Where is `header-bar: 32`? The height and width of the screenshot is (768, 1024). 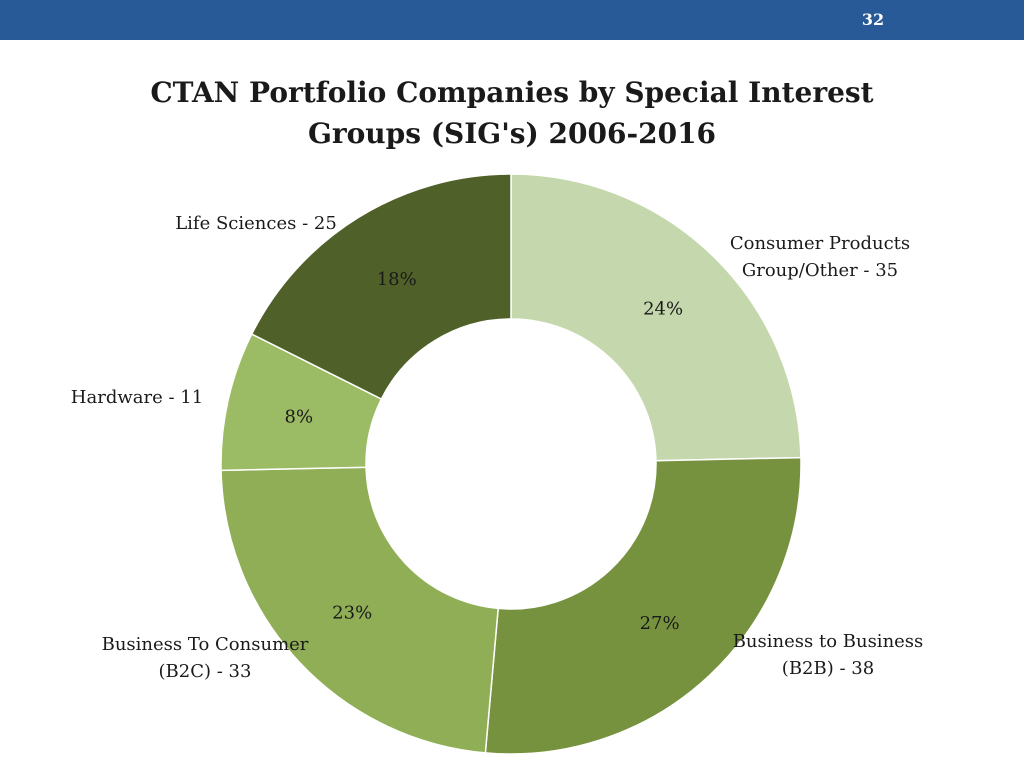
header-bar: 32 is located at coordinates (512, 20).